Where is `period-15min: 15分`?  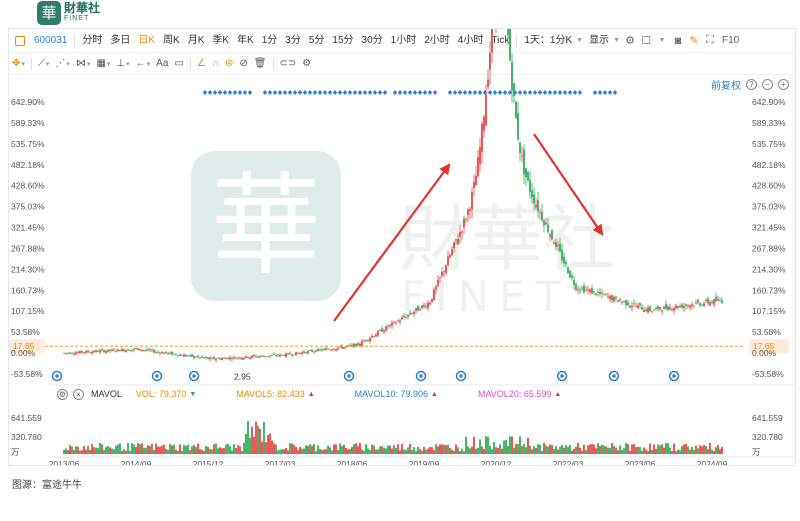 period-15min: 15分 is located at coordinates (343, 40).